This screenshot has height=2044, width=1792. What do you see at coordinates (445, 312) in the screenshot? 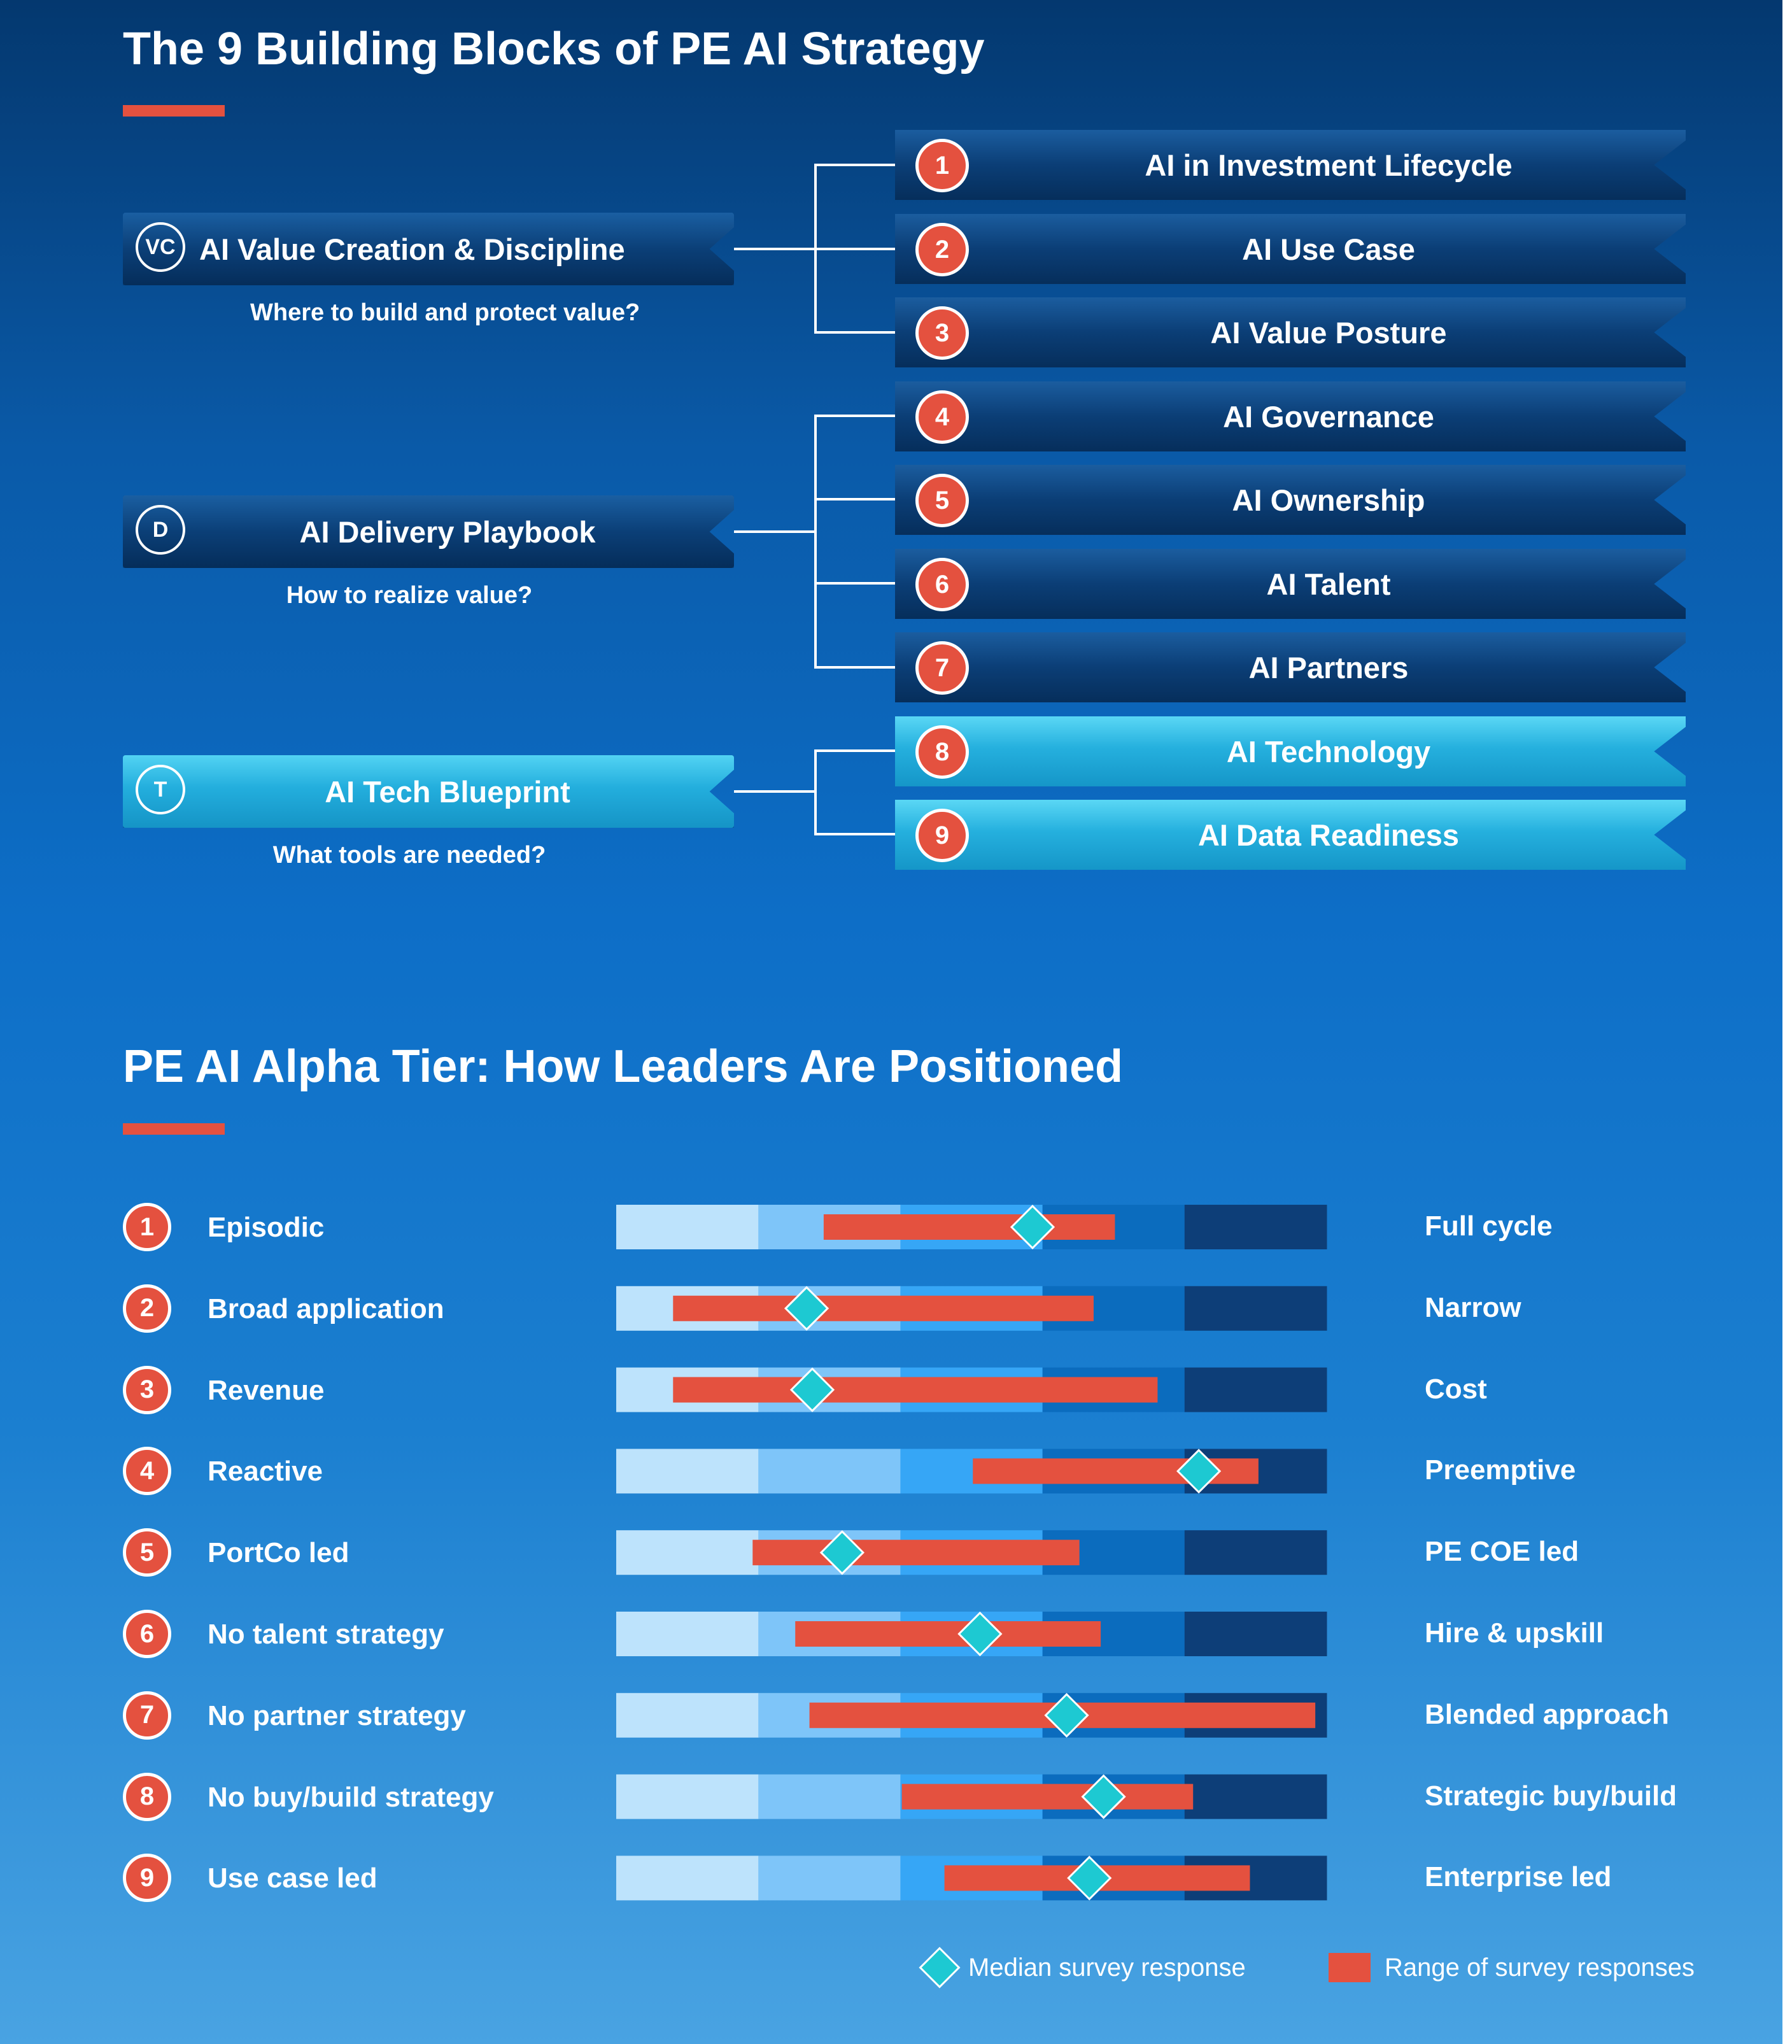
I see `pillar-subtitle: Where to build and protect value?` at bounding box center [445, 312].